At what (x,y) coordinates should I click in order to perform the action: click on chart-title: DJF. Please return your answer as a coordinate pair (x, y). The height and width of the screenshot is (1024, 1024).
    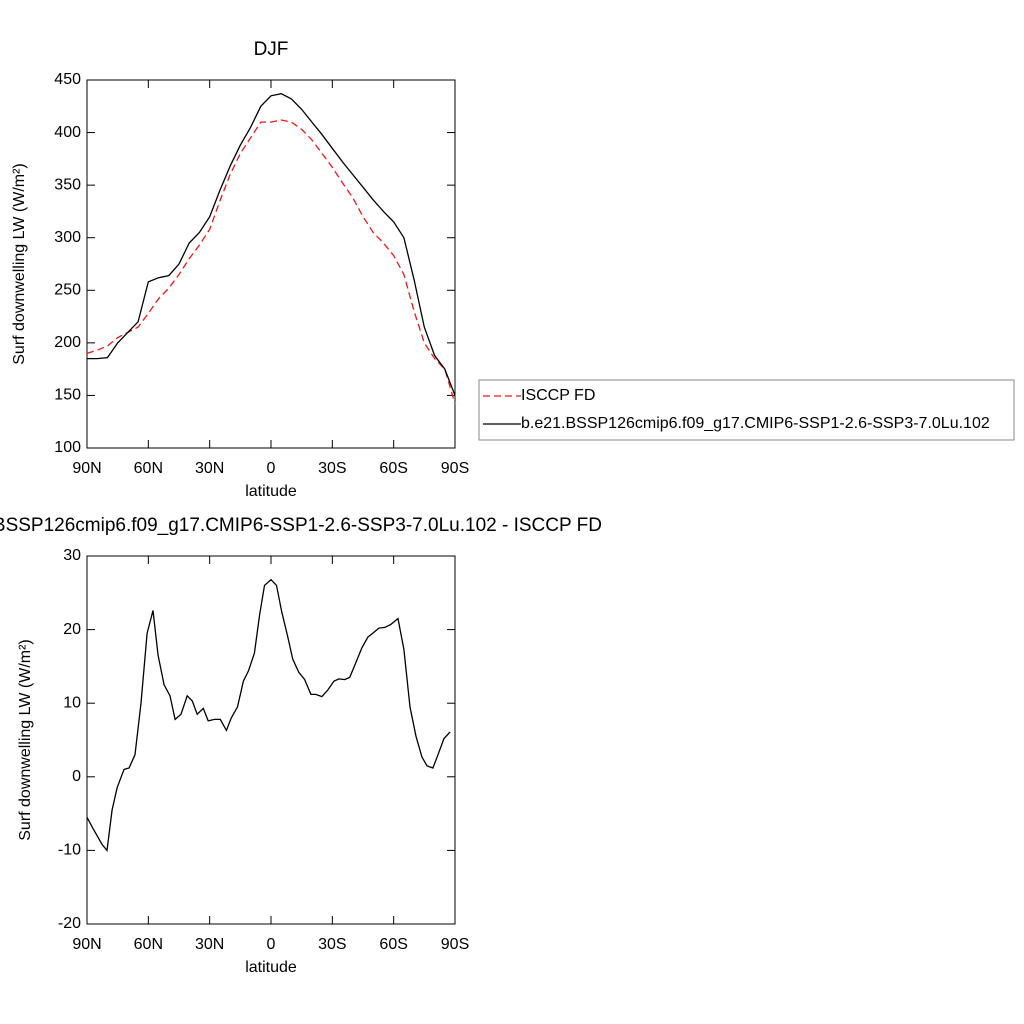
    Looking at the image, I should click on (271, 49).